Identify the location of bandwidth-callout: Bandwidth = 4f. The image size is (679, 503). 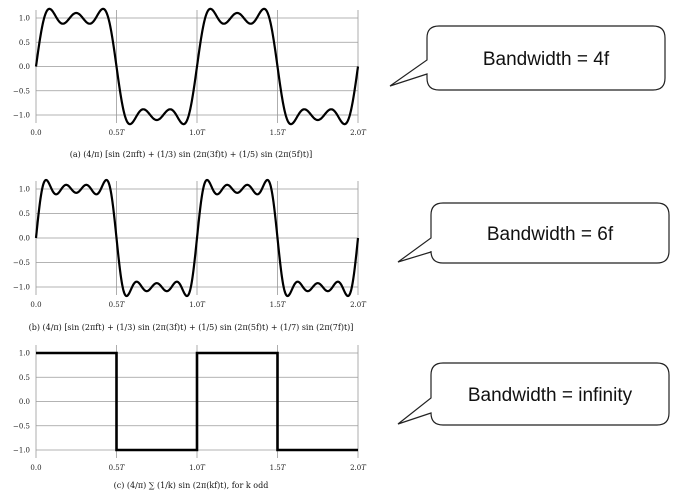
(527, 58).